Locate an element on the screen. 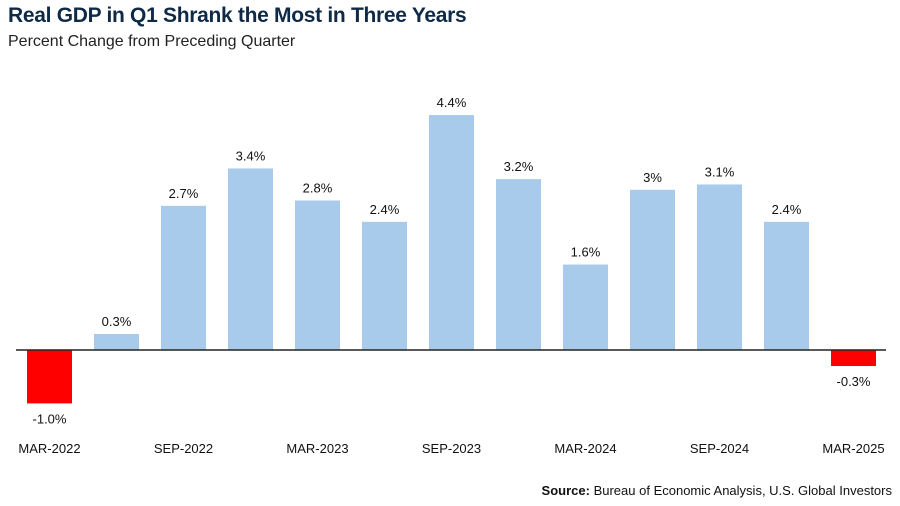 The image size is (900, 506). data-label-jun-2024: 3% is located at coordinates (652, 177).